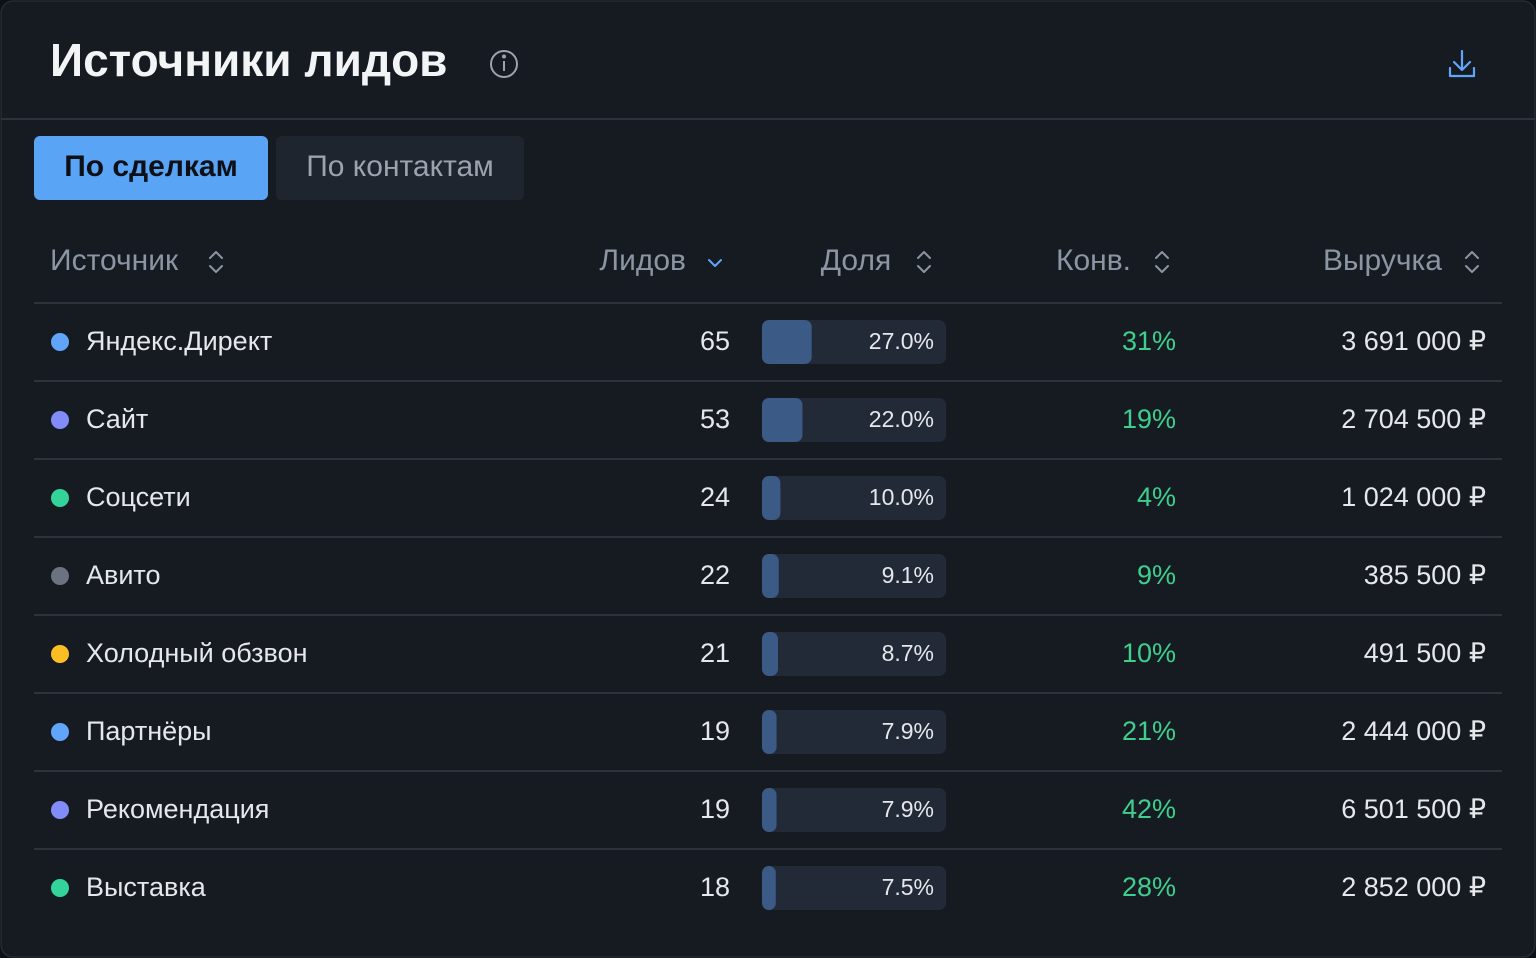 Image resolution: width=1536 pixels, height=958 pixels. What do you see at coordinates (1149, 809) in the screenshot?
I see `conversion: 42%` at bounding box center [1149, 809].